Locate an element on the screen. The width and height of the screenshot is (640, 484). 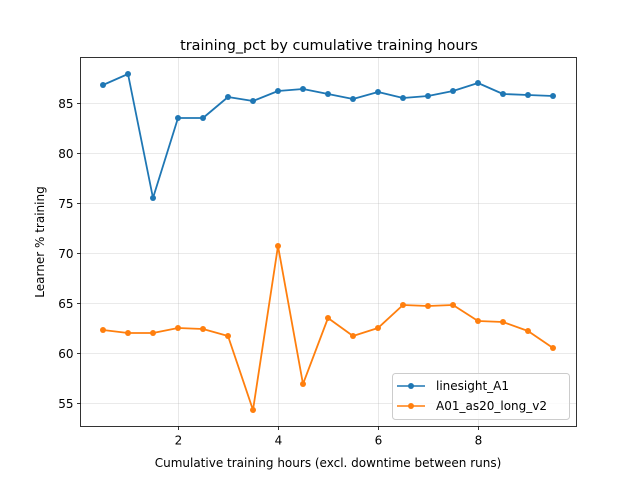
x-tick-label: 8 is located at coordinates (479, 441).